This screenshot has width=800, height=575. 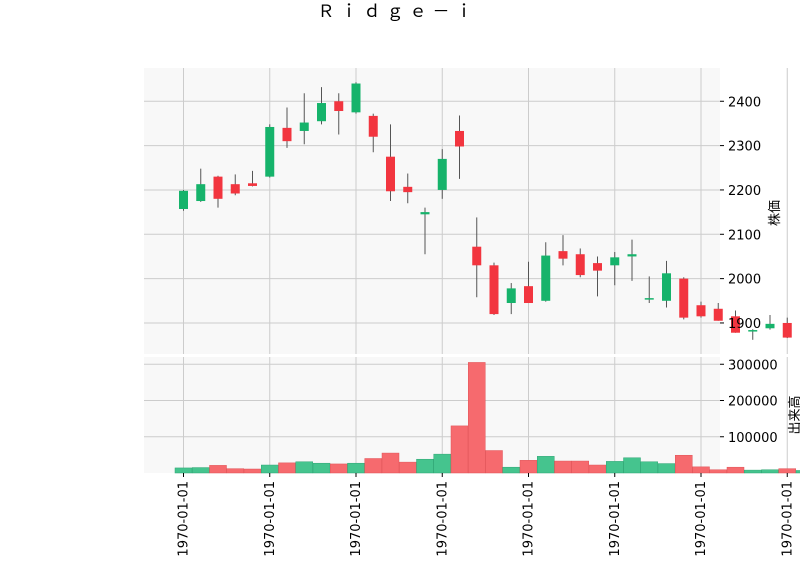 What do you see at coordinates (432, 415) in the screenshot?
I see `volume-panel-background` at bounding box center [432, 415].